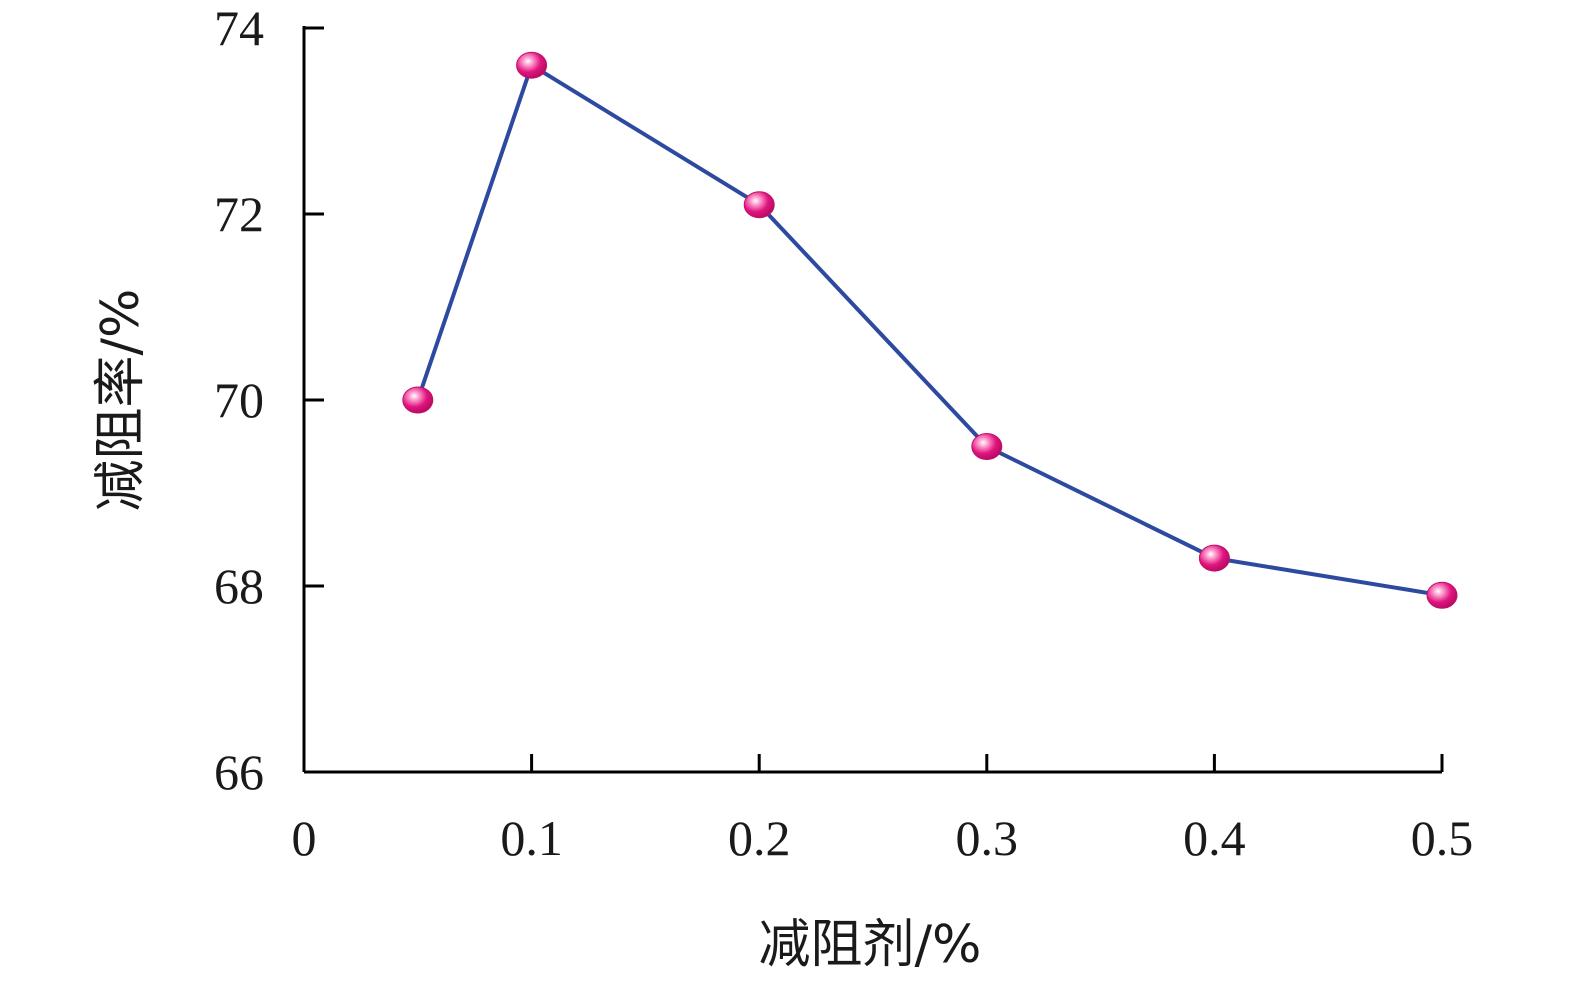  Describe the element at coordinates (121, 400) in the screenshot. I see `y-axis-title: 减阻率/%` at that location.